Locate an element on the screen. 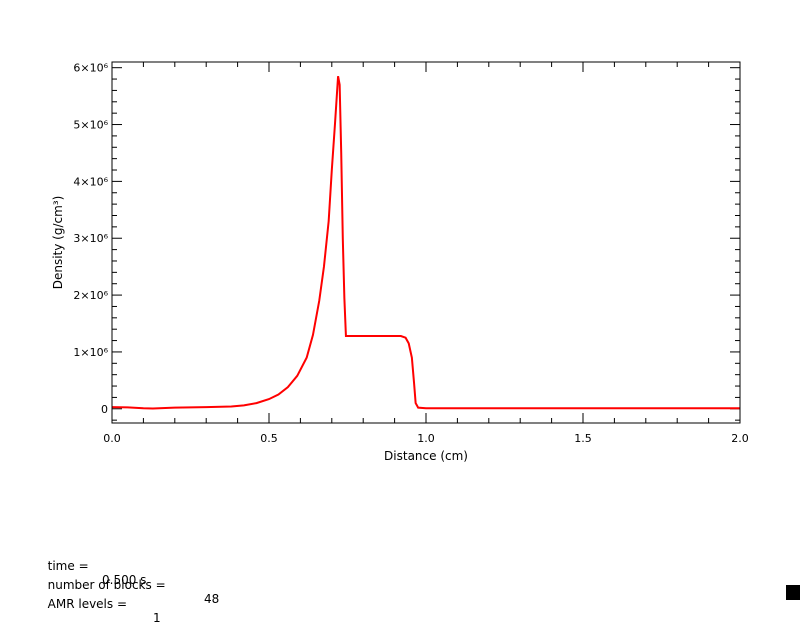 The width and height of the screenshot is (800, 625). y-tick-label: 2×10⁶ is located at coordinates (90, 295).